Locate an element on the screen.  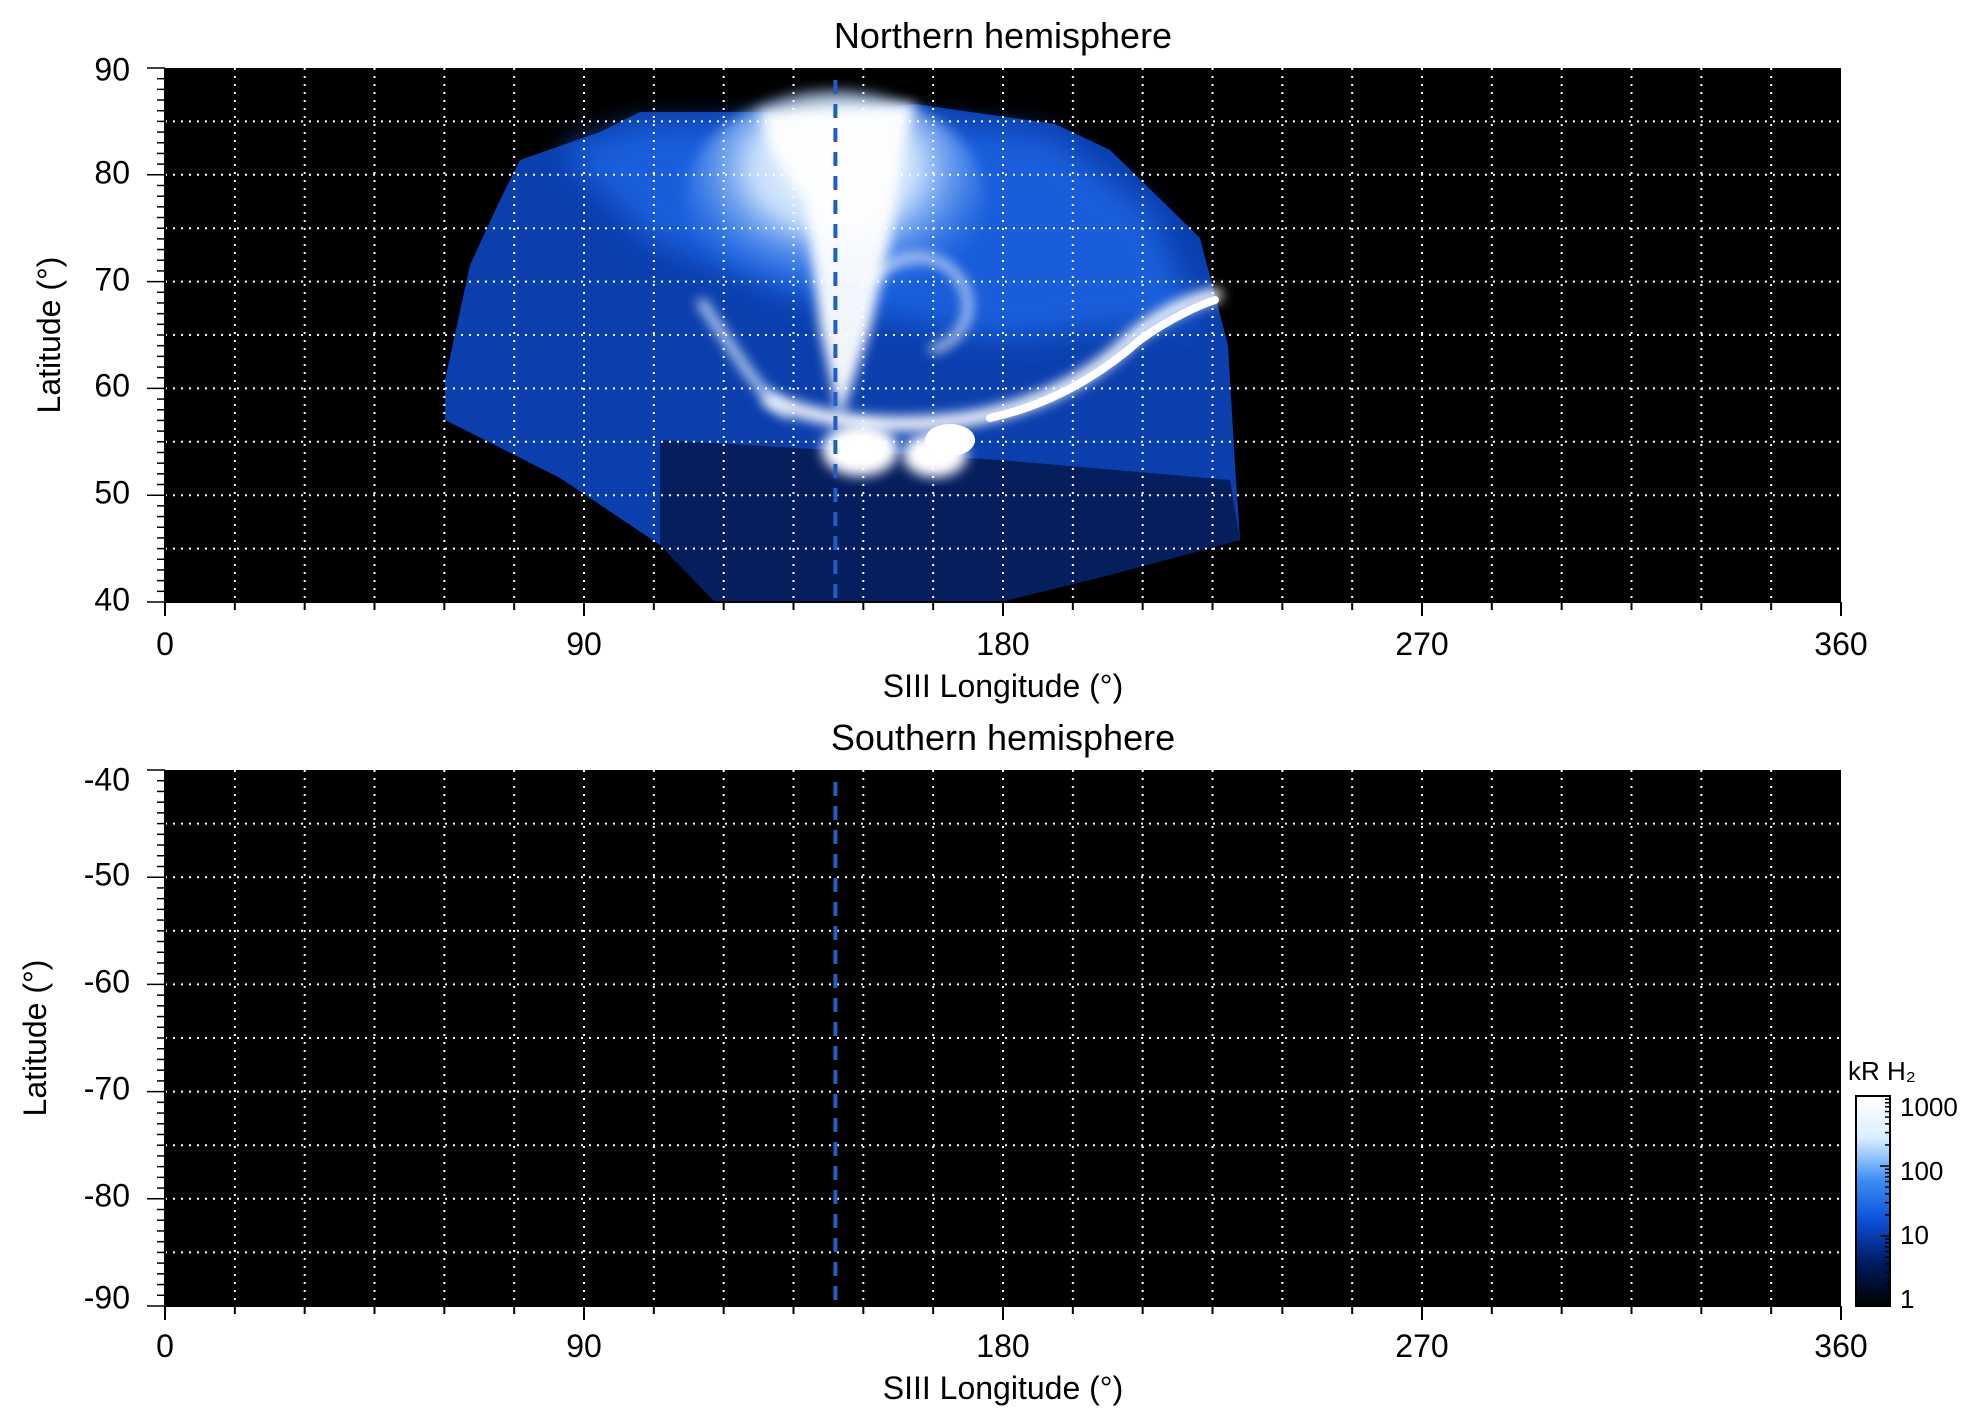
colorbar-label: kR H₂ is located at coordinates (1882, 1071).